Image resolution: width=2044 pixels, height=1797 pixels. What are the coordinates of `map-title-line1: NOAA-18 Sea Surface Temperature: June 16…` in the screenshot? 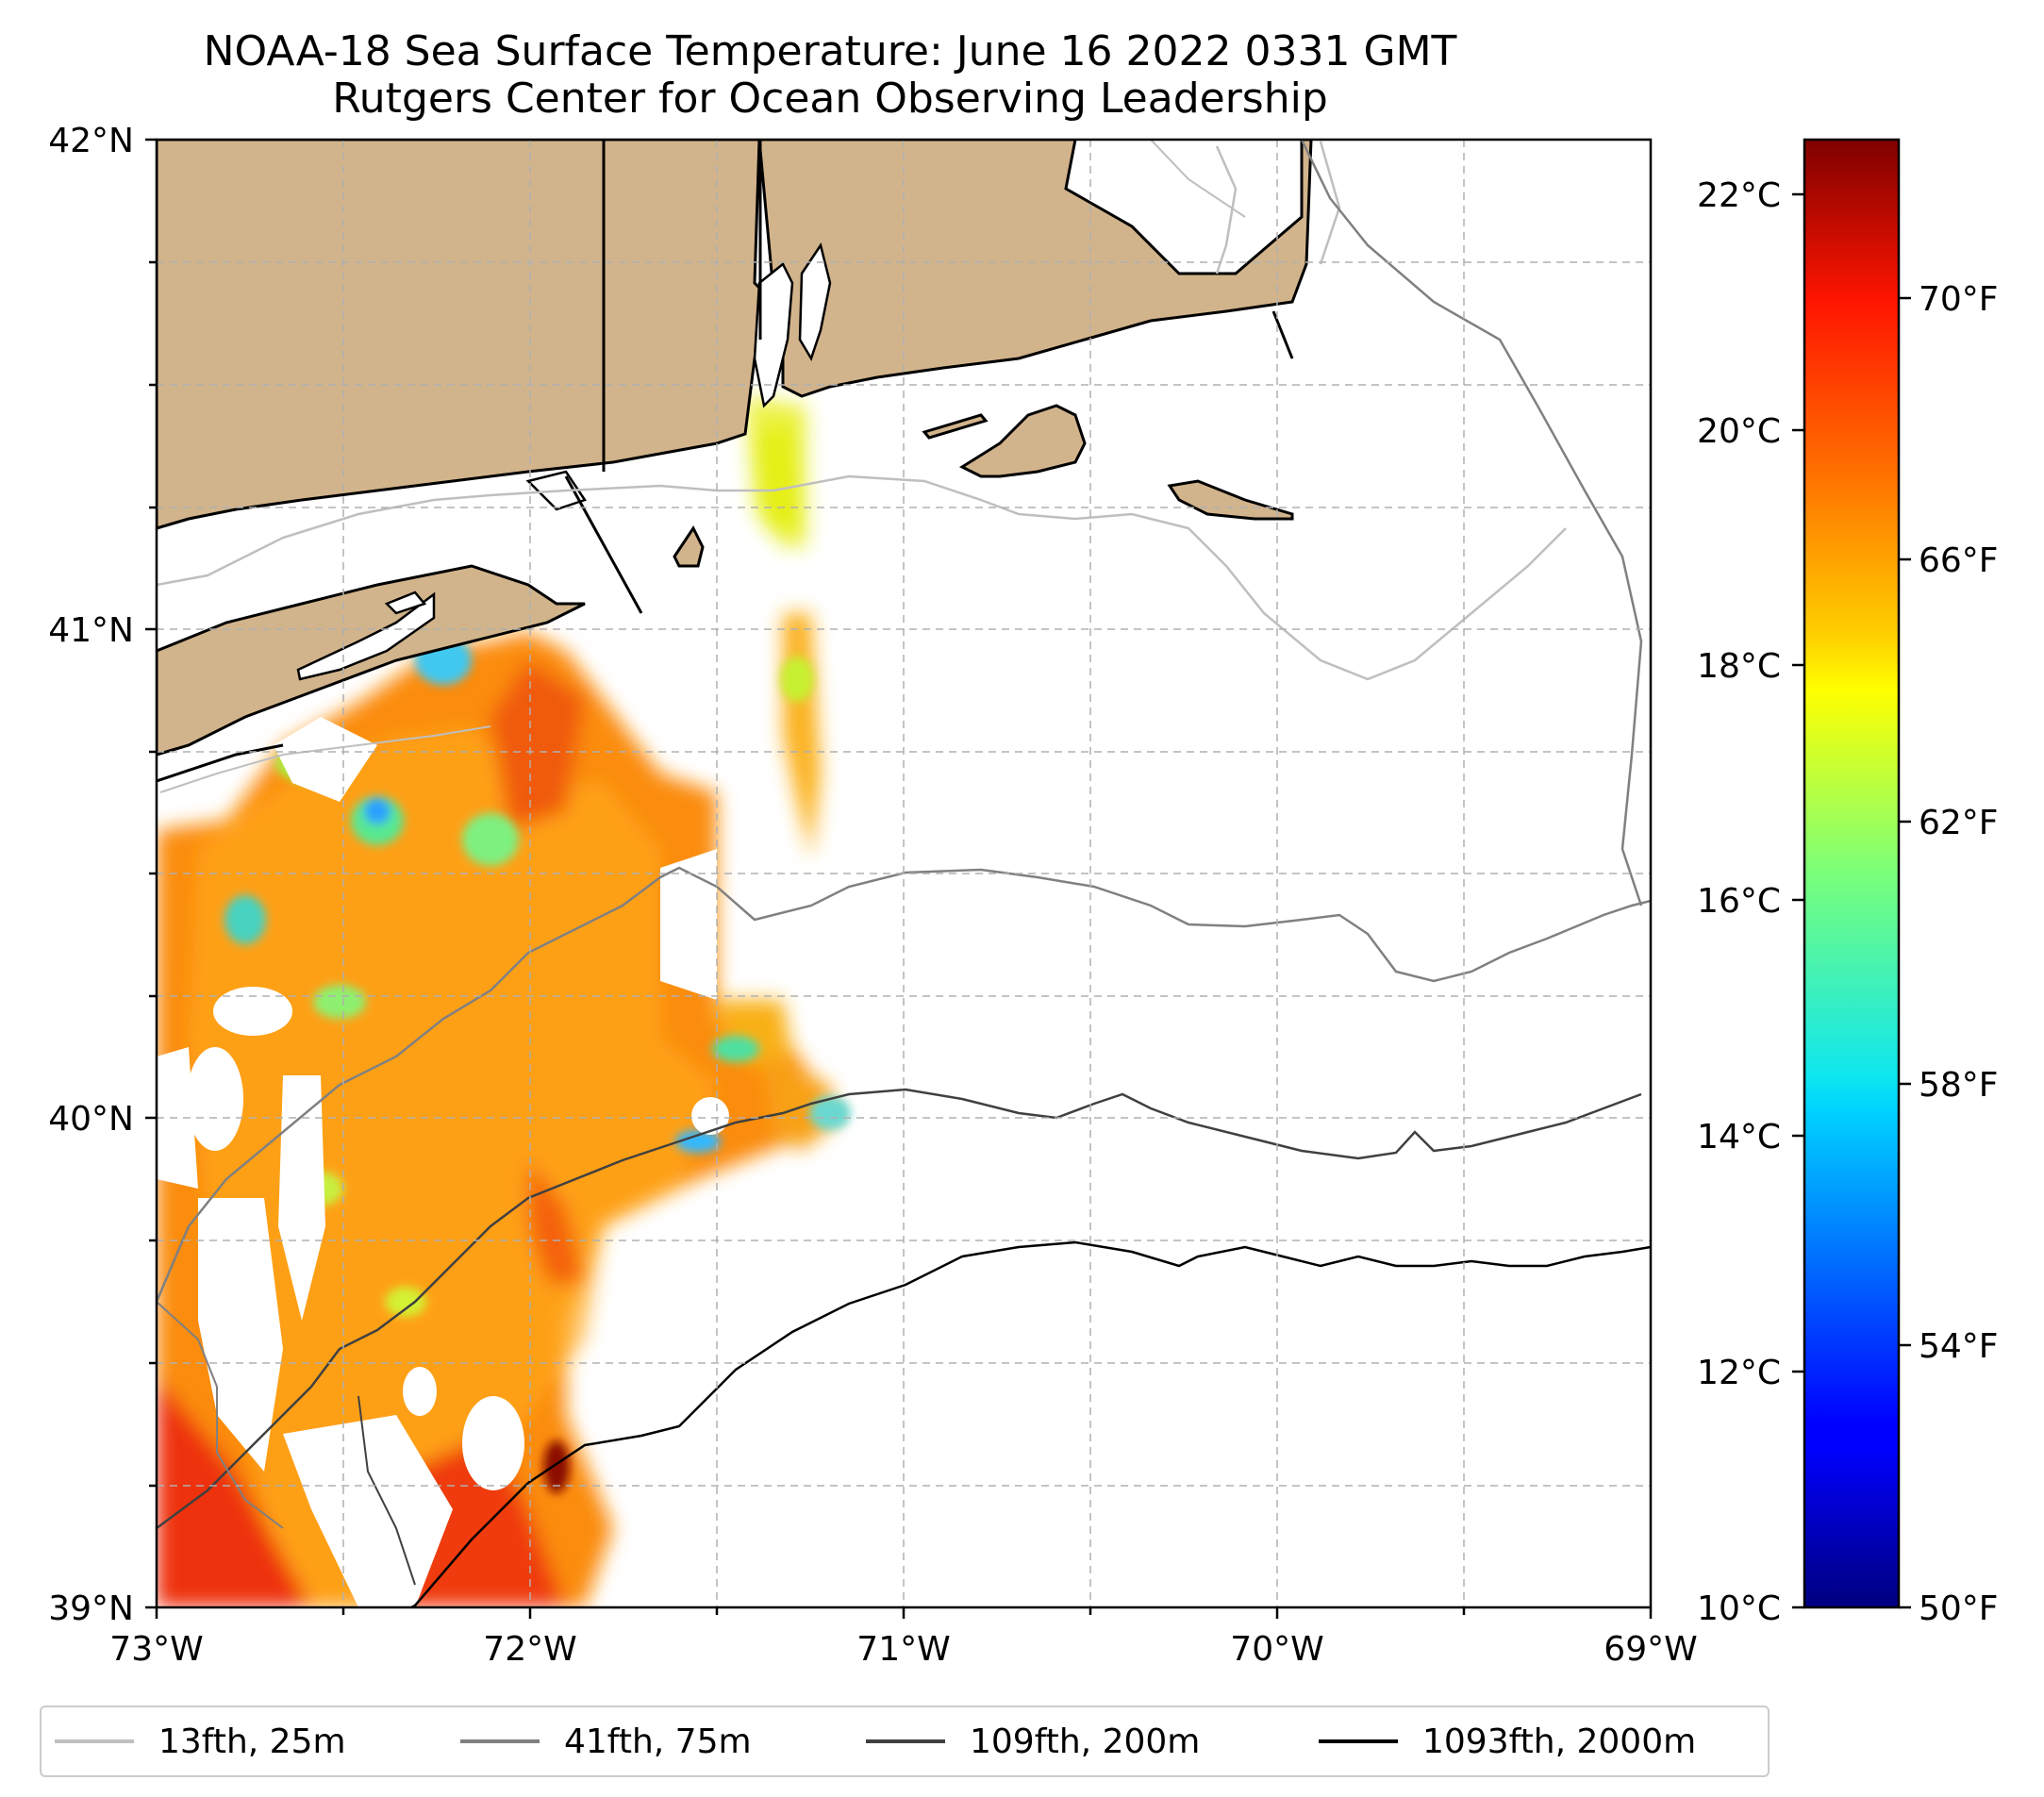 It's located at (830, 51).